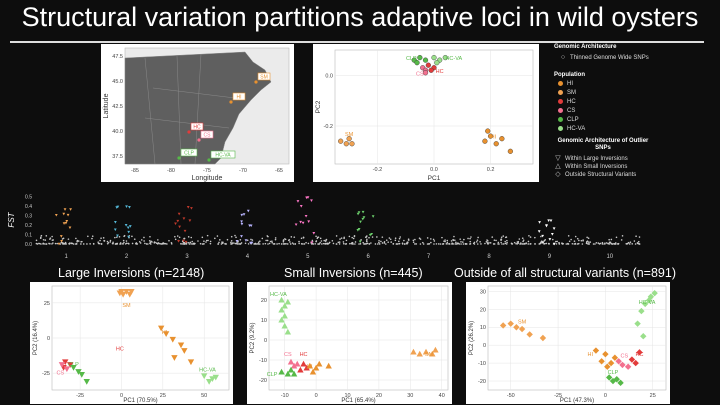  Describe the element at coordinates (369, 257) in the screenshot. I see `chromosome-label: 6` at that location.